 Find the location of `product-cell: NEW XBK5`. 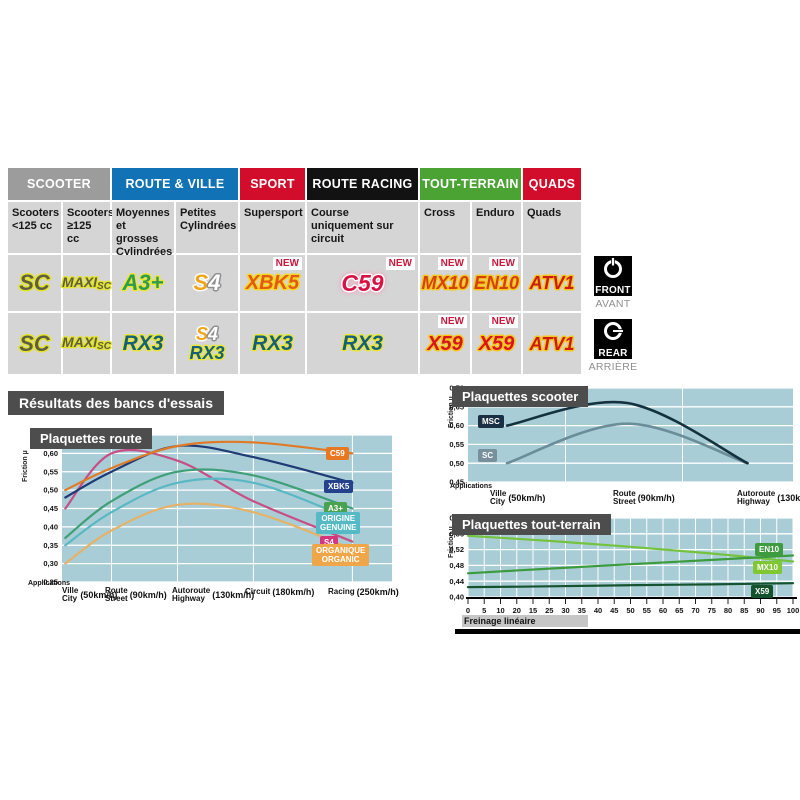

product-cell: NEW XBK5 is located at coordinates (272, 283).